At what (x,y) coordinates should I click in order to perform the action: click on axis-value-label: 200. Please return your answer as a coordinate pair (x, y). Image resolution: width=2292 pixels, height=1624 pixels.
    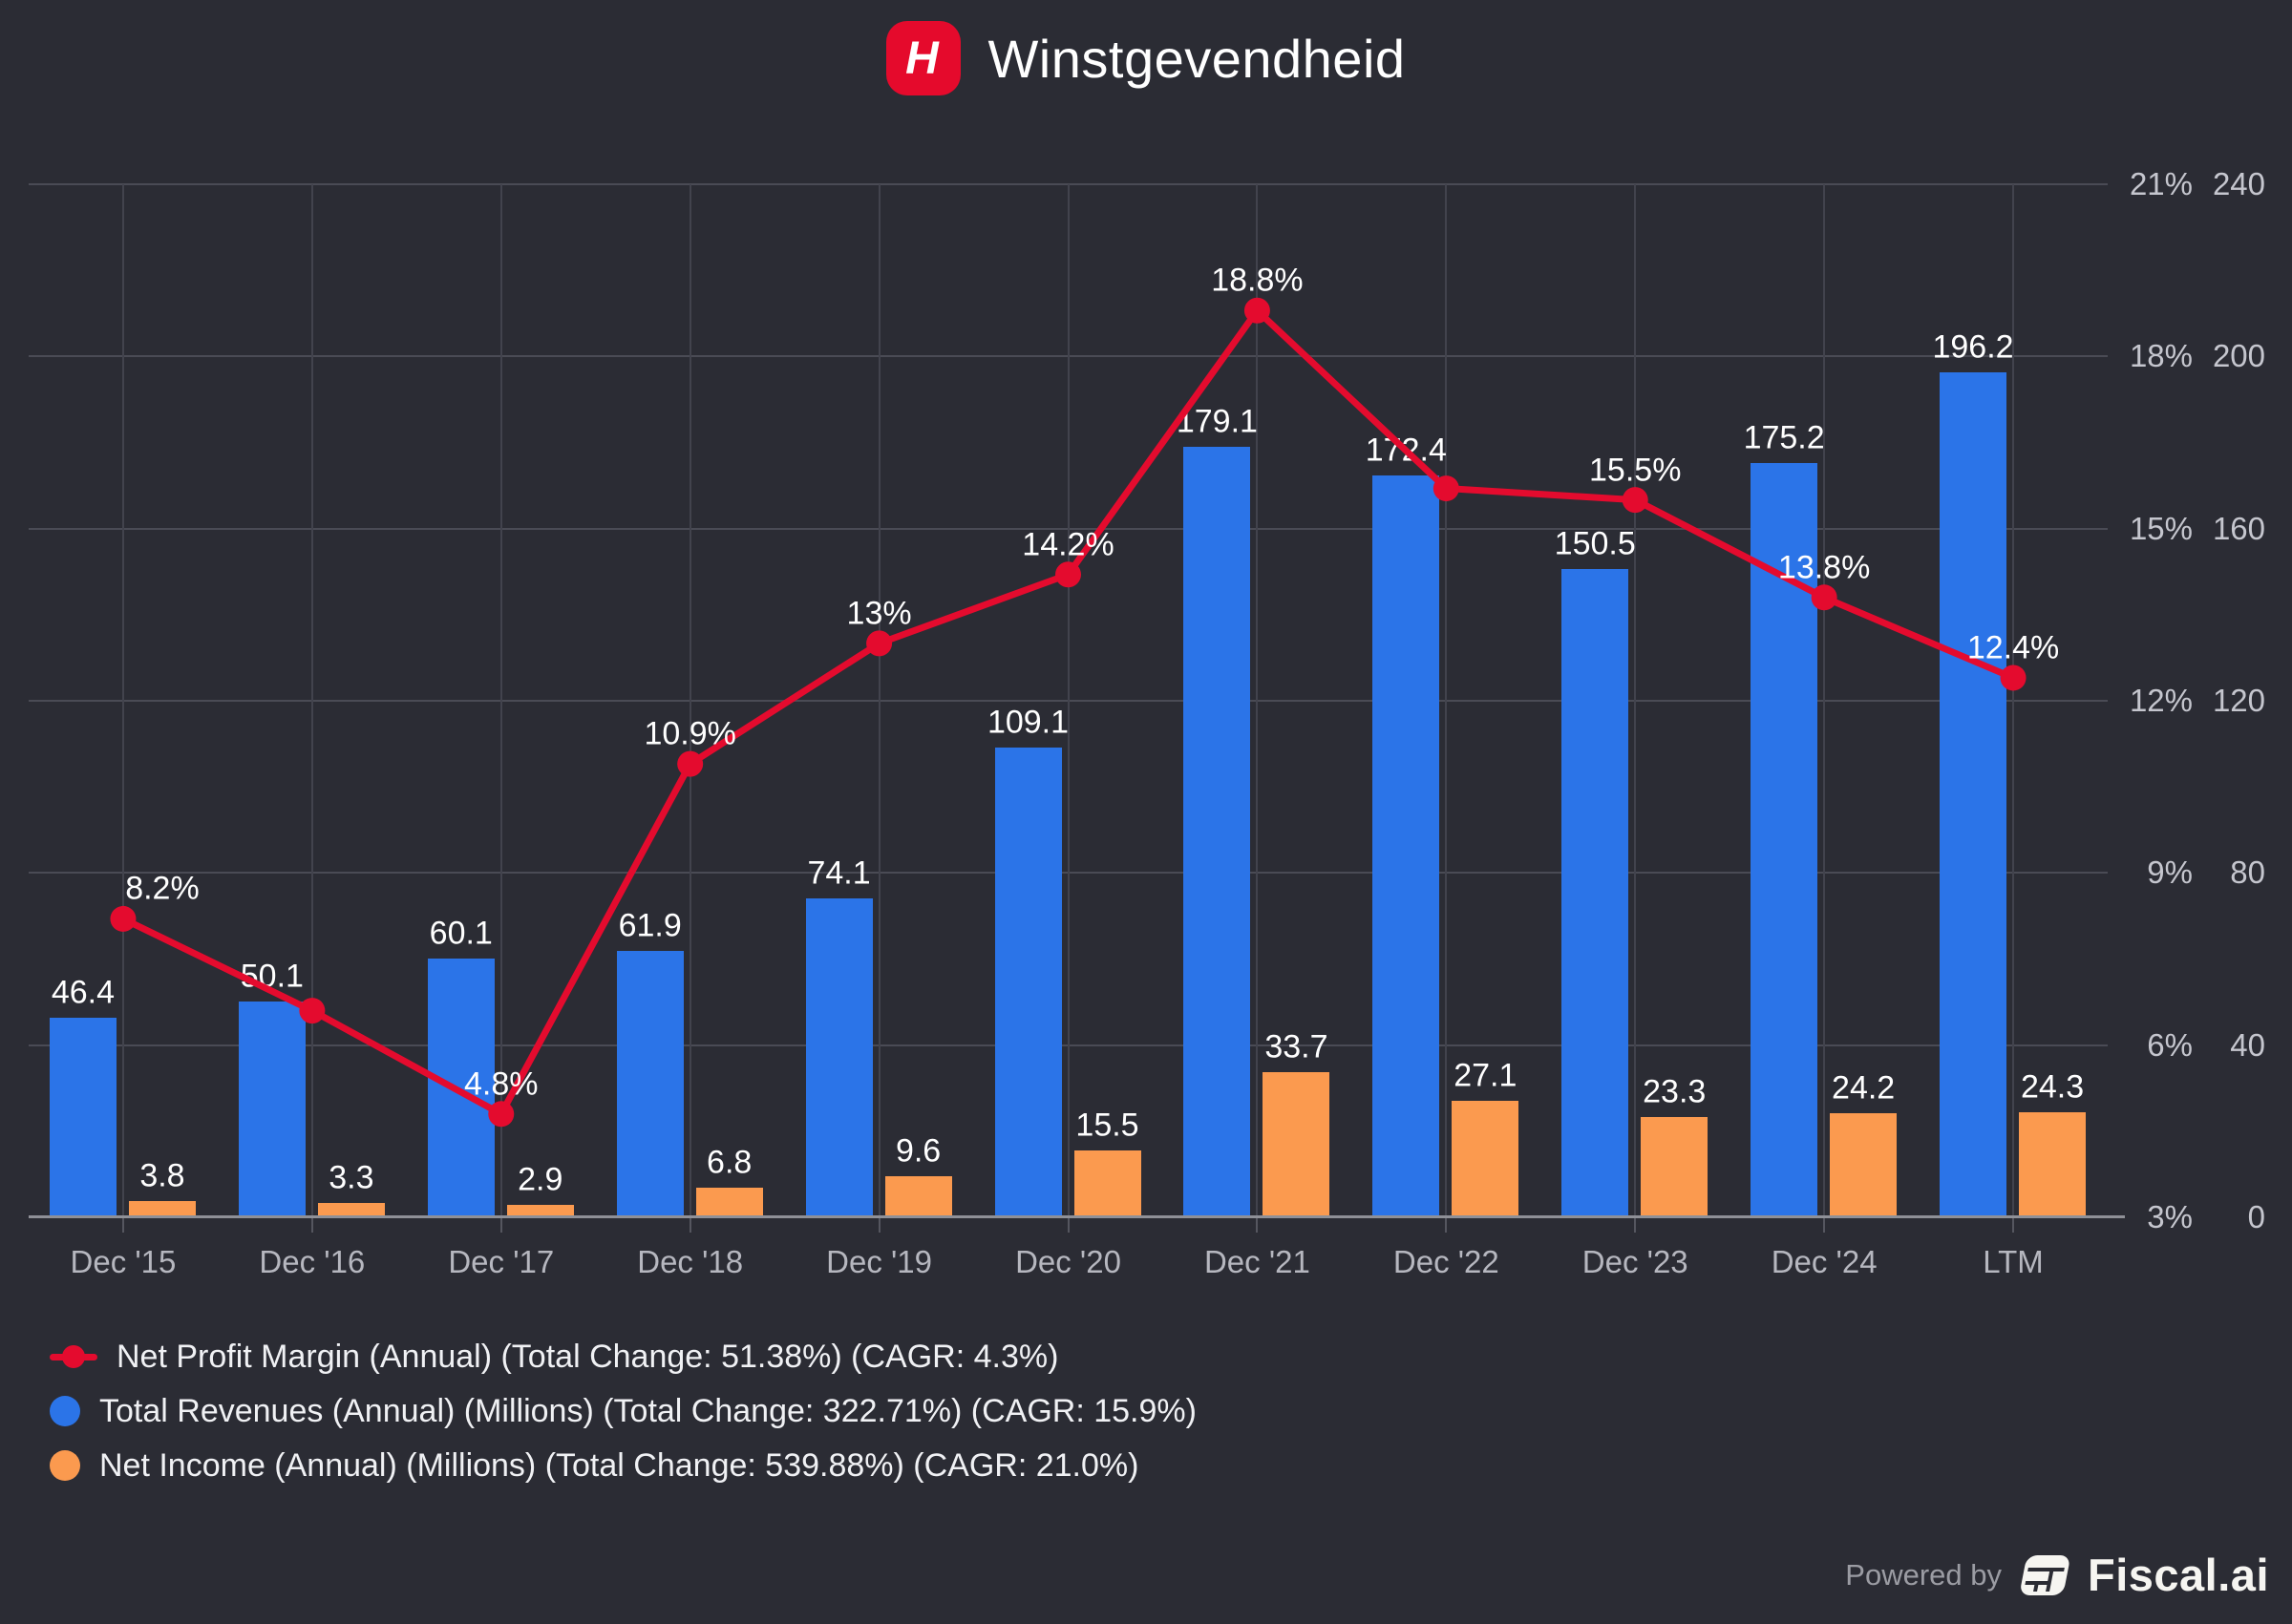
    Looking at the image, I should click on (2238, 356).